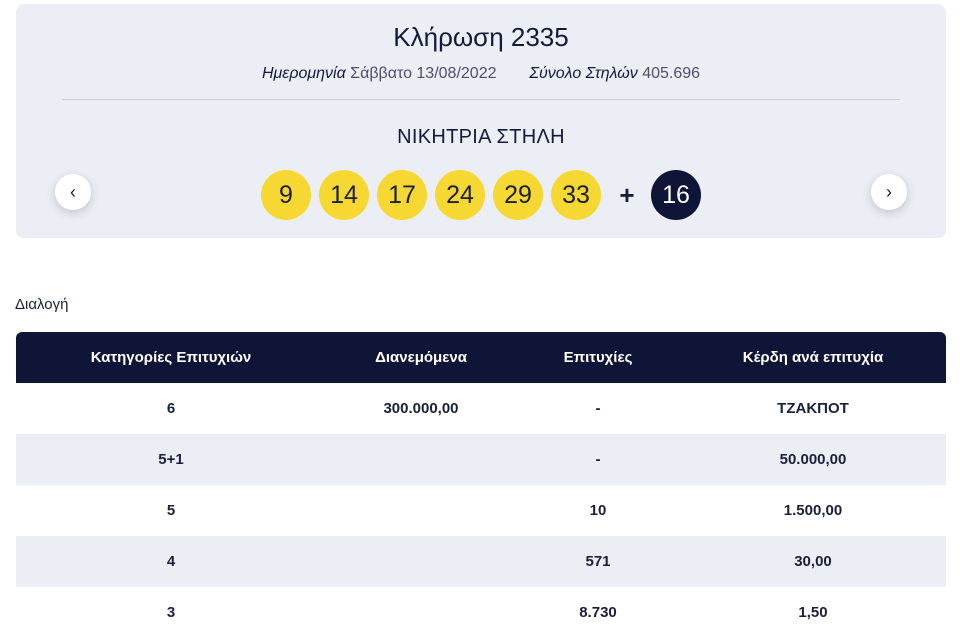  Describe the element at coordinates (286, 195) in the screenshot. I see `number-ball: 9` at that location.